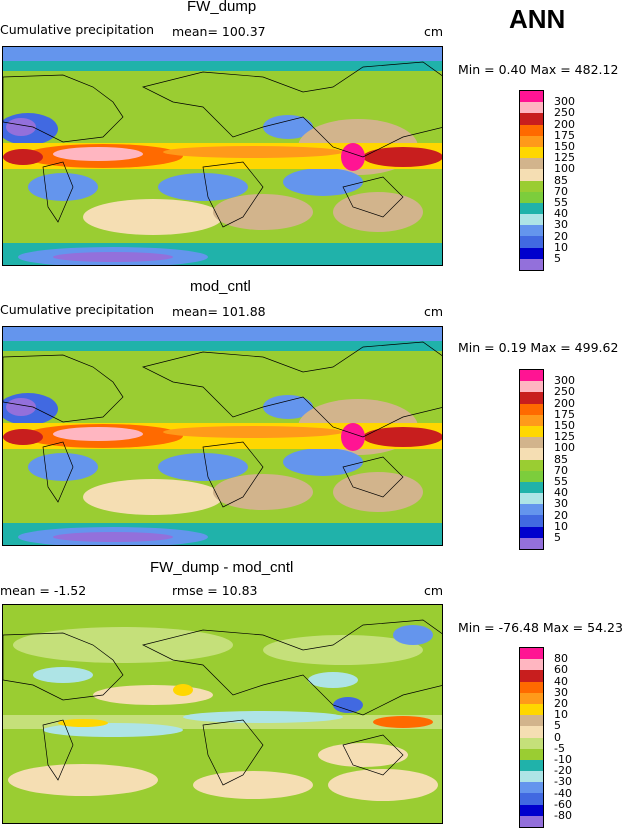 This screenshot has height=828, width=634. Describe the element at coordinates (563, 793) in the screenshot. I see `colorbar-level-label: -40` at that location.